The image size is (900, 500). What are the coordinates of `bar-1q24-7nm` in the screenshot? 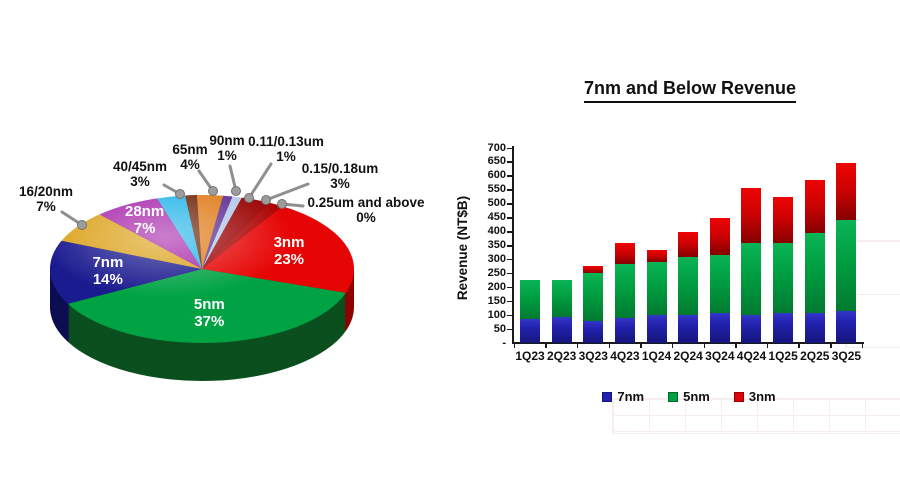 It's located at (656, 329).